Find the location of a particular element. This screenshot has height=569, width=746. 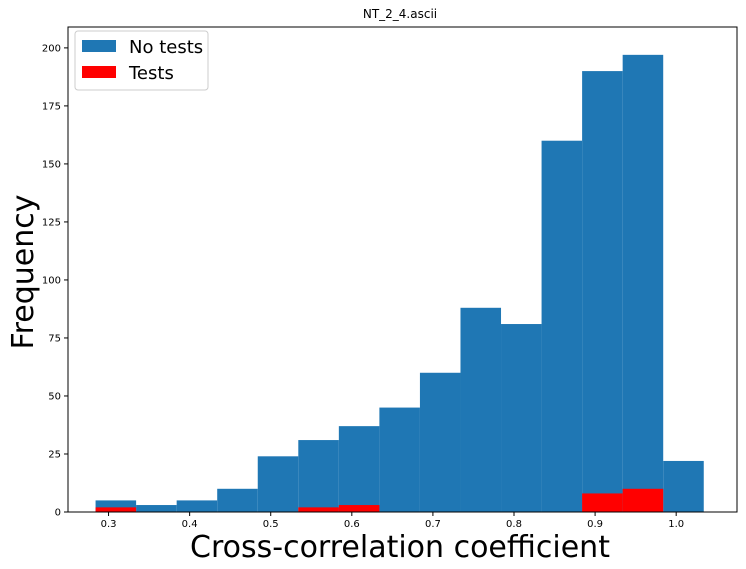

y-tick-label: 200 is located at coordinates (51, 48).